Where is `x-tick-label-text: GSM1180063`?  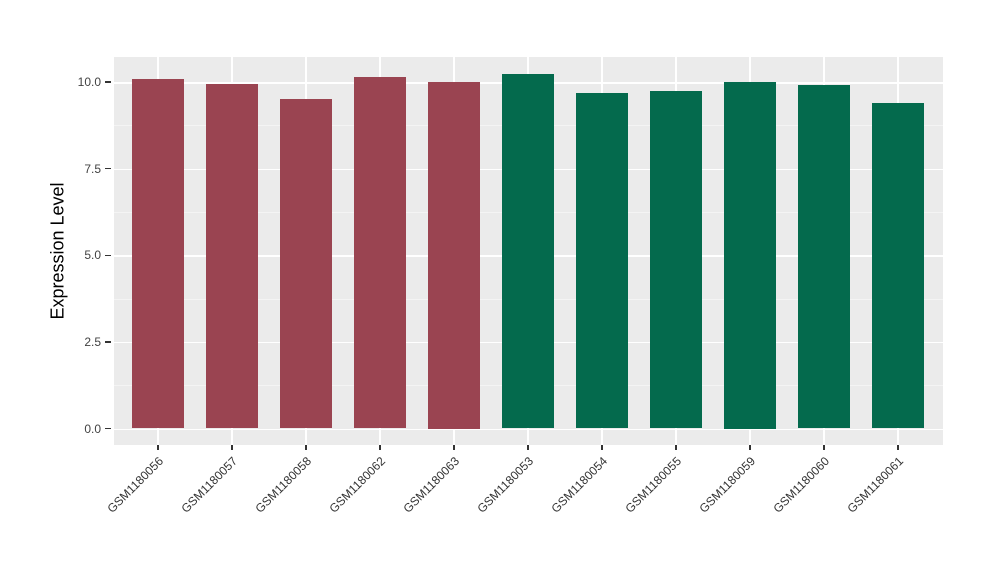 x-tick-label-text: GSM1180063 is located at coordinates (431, 485).